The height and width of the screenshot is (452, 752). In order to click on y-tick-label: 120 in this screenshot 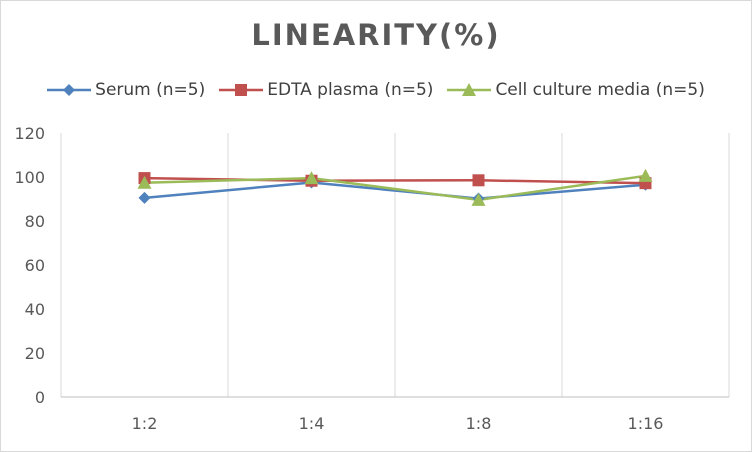, I will do `click(29, 133)`.